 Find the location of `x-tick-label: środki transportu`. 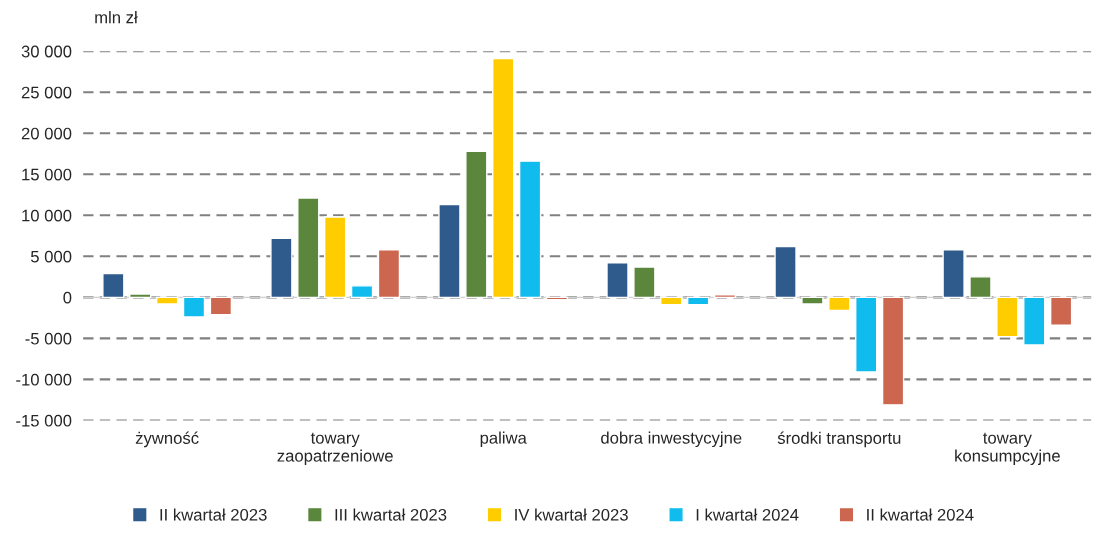

x-tick-label: środki transportu is located at coordinates (839, 439).